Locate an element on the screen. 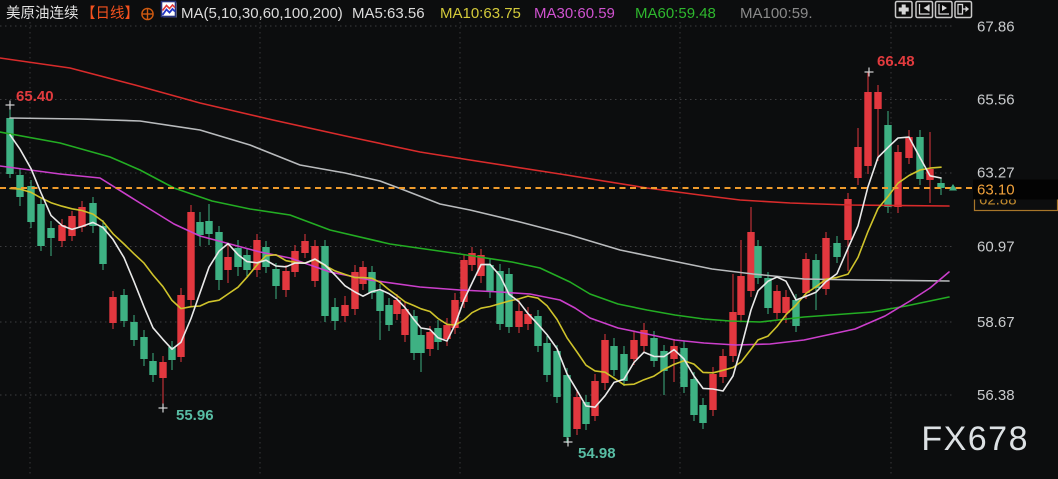  svg-text: MA30:60.59 is located at coordinates (574, 13).